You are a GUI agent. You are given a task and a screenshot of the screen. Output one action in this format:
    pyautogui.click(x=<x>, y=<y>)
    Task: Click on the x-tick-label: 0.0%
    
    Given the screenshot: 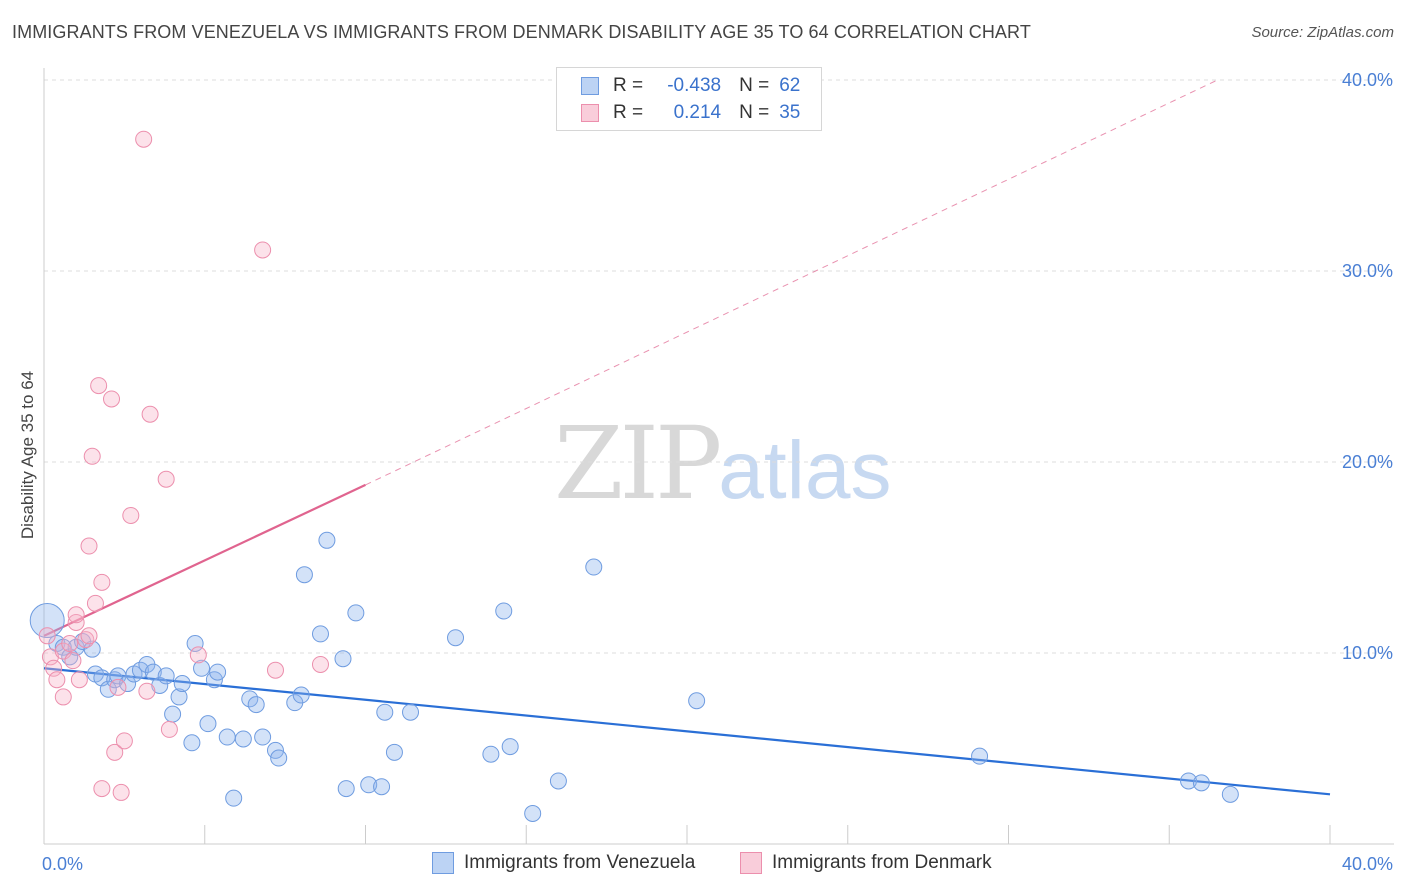 What is the action you would take?
    pyautogui.click(x=62, y=864)
    